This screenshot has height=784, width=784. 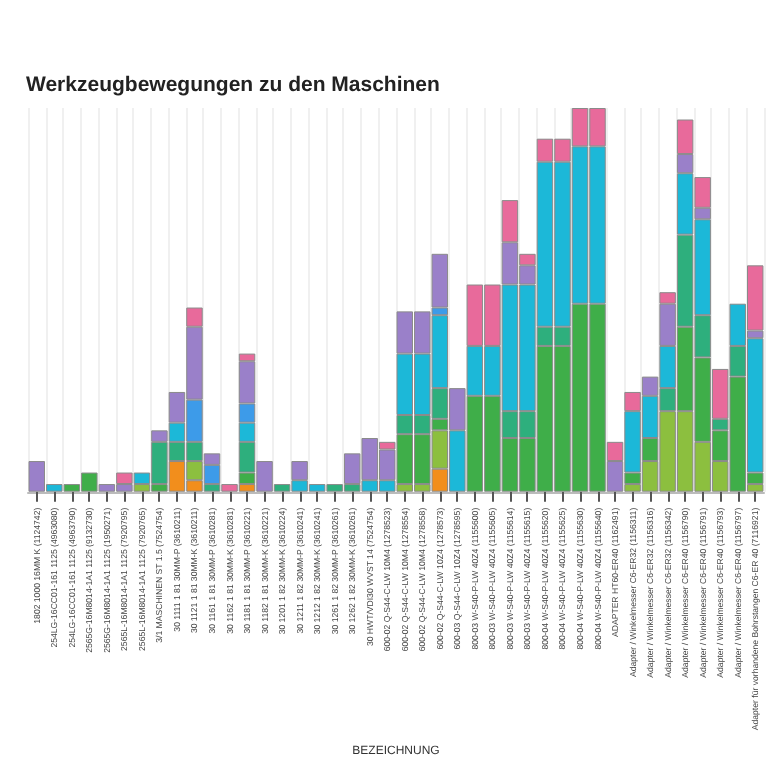 I want to click on bar, so click(x=440, y=280).